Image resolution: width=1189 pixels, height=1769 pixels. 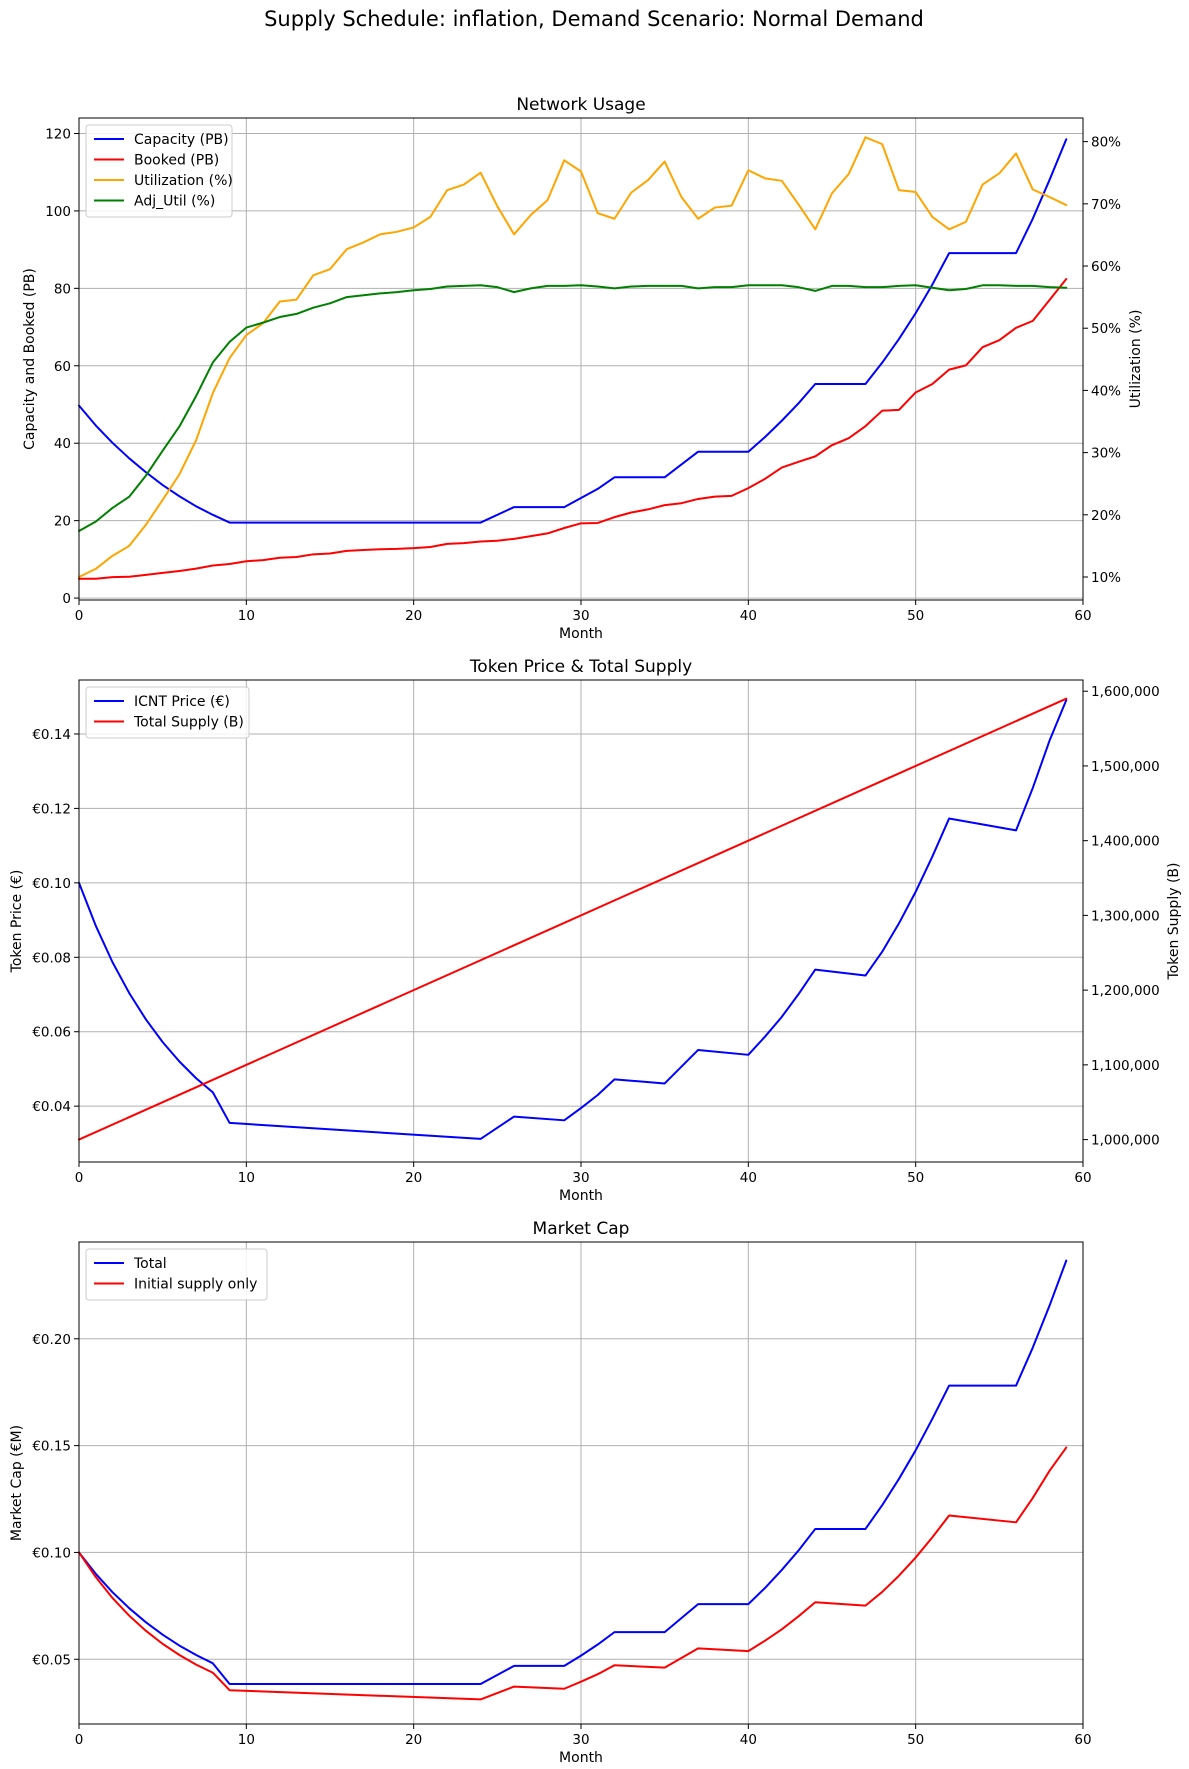 I want to click on y-axis-label: Capacity and Booked (PB), so click(x=30, y=359).